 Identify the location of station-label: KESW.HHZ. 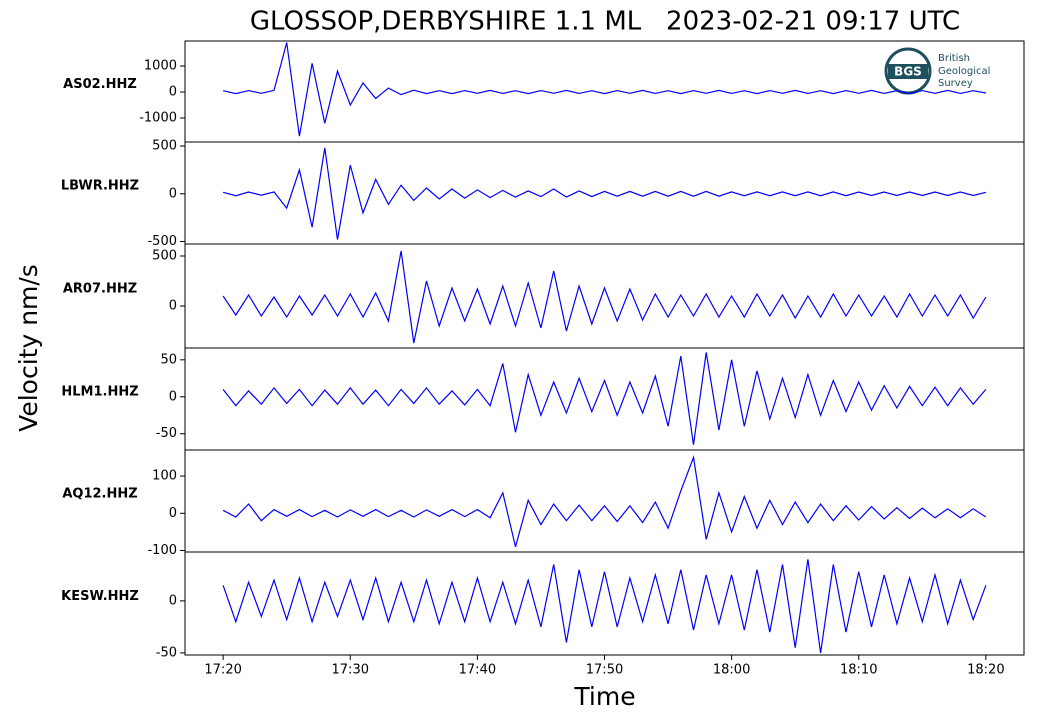
(100, 596).